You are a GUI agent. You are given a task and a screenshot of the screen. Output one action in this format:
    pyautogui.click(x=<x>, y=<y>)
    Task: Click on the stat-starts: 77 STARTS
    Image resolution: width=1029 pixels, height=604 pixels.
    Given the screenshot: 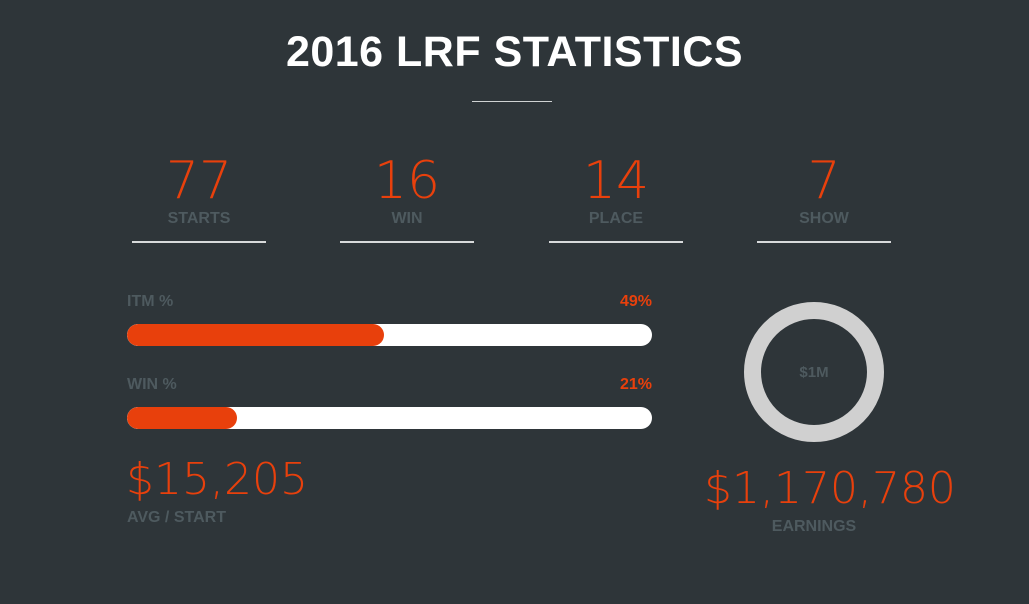 What is the action you would take?
    pyautogui.click(x=199, y=197)
    